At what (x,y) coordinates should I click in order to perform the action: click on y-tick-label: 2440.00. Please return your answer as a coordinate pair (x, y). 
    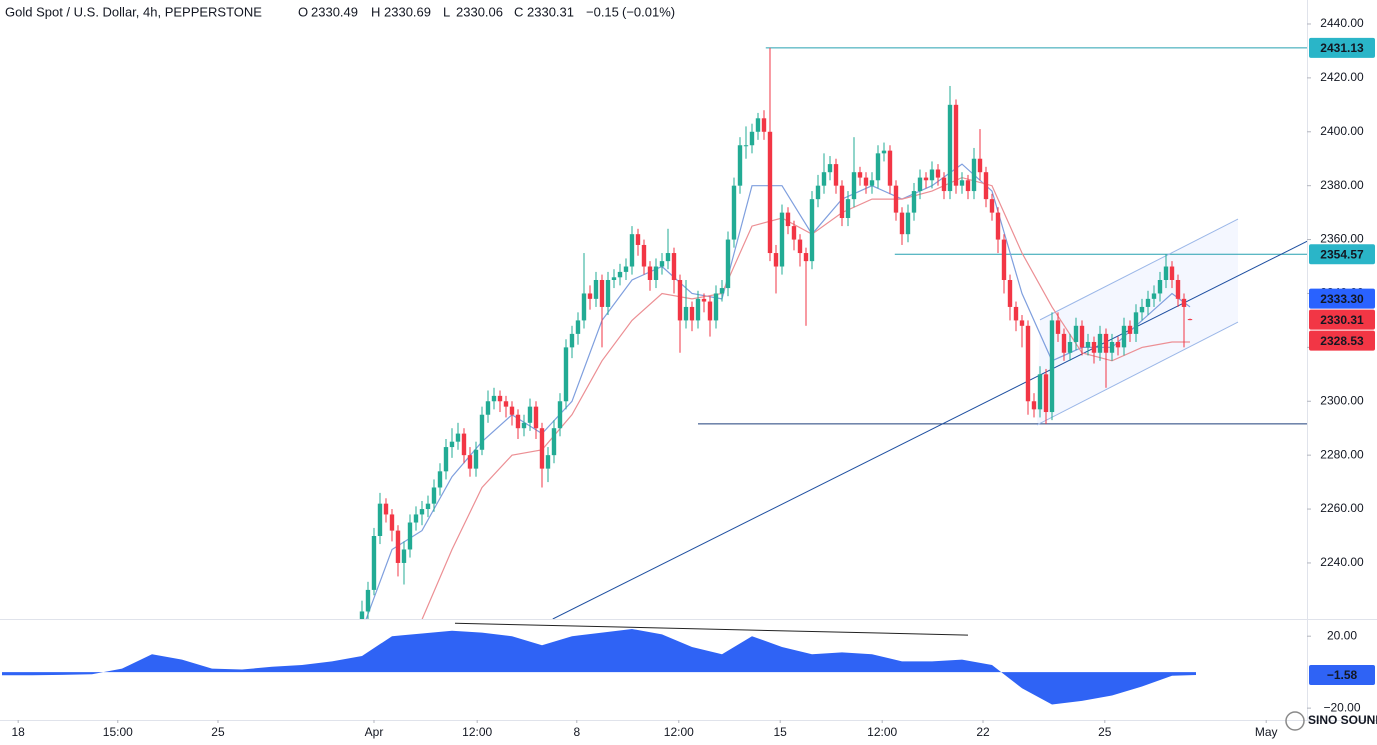
    Looking at the image, I should click on (1342, 23).